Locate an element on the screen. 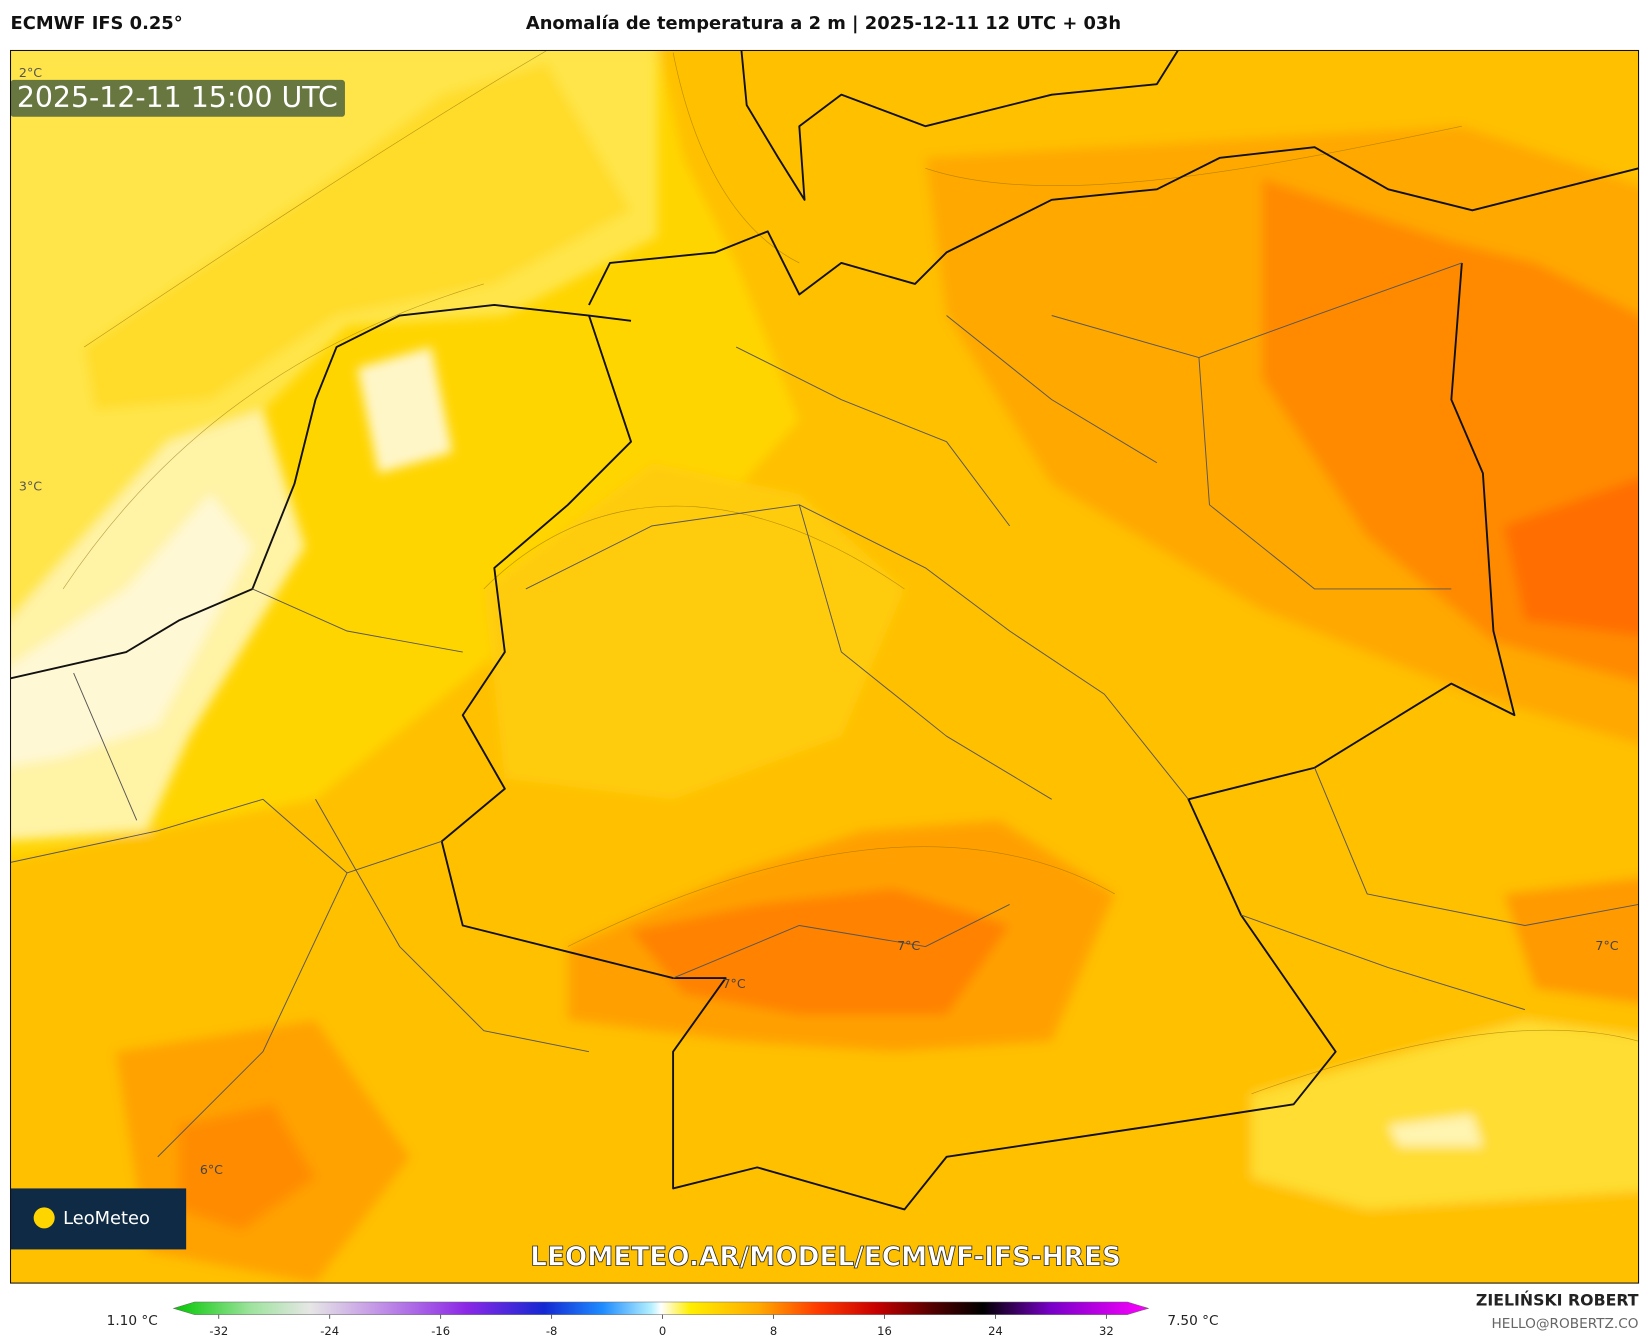  contour-label: 2°C is located at coordinates (30, 72).